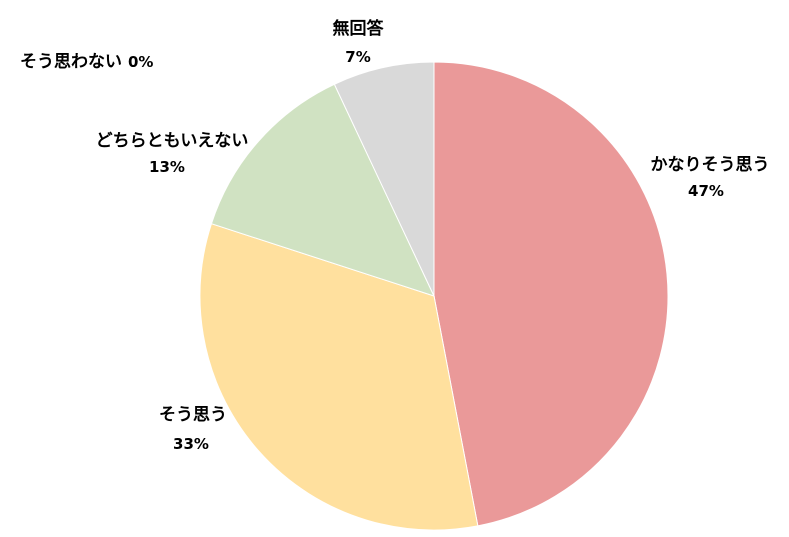  What do you see at coordinates (71, 62) in the screenshot?
I see `slice-label-sou-omowanai-text: そう思わない` at bounding box center [71, 62].